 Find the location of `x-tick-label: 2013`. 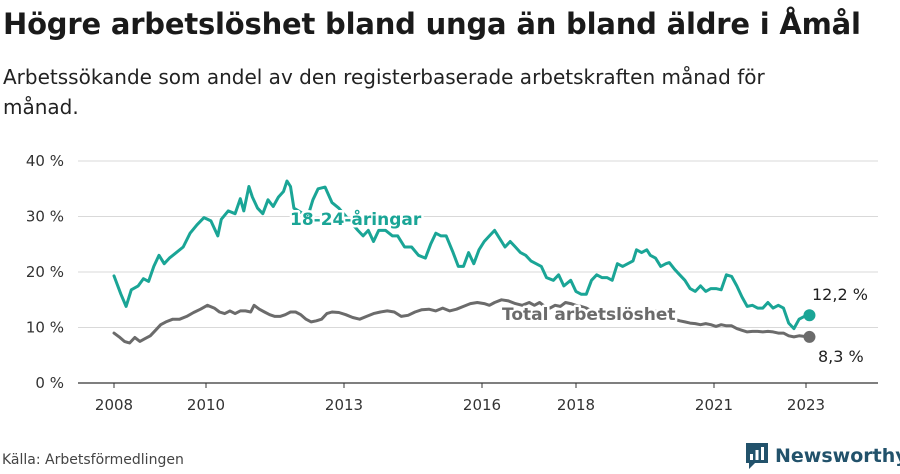

x-tick-label: 2013 is located at coordinates (344, 405).